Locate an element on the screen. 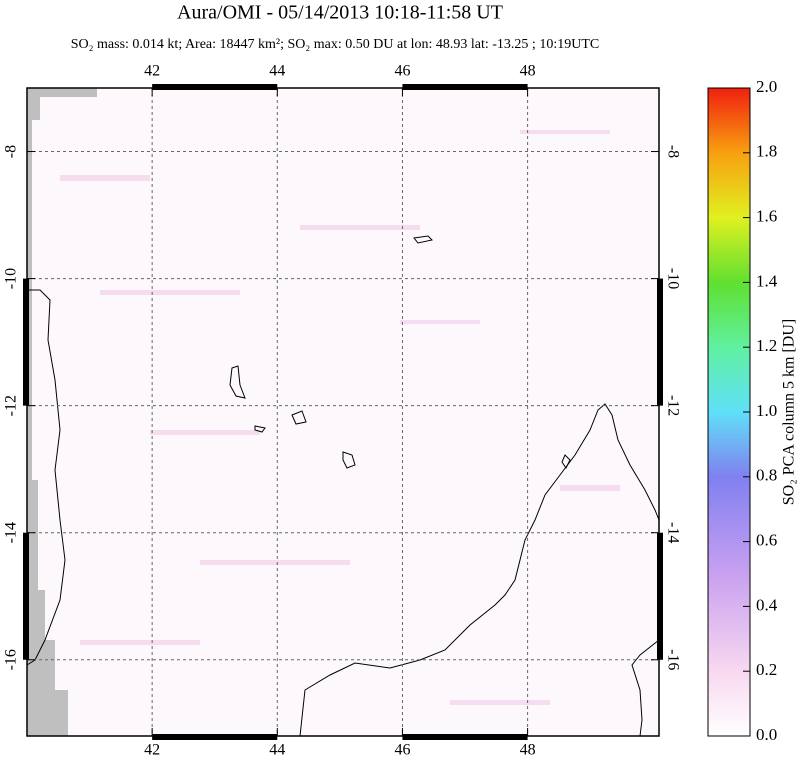 The width and height of the screenshot is (807, 759). colorbar-tick-label: 1.4 is located at coordinates (767, 280).